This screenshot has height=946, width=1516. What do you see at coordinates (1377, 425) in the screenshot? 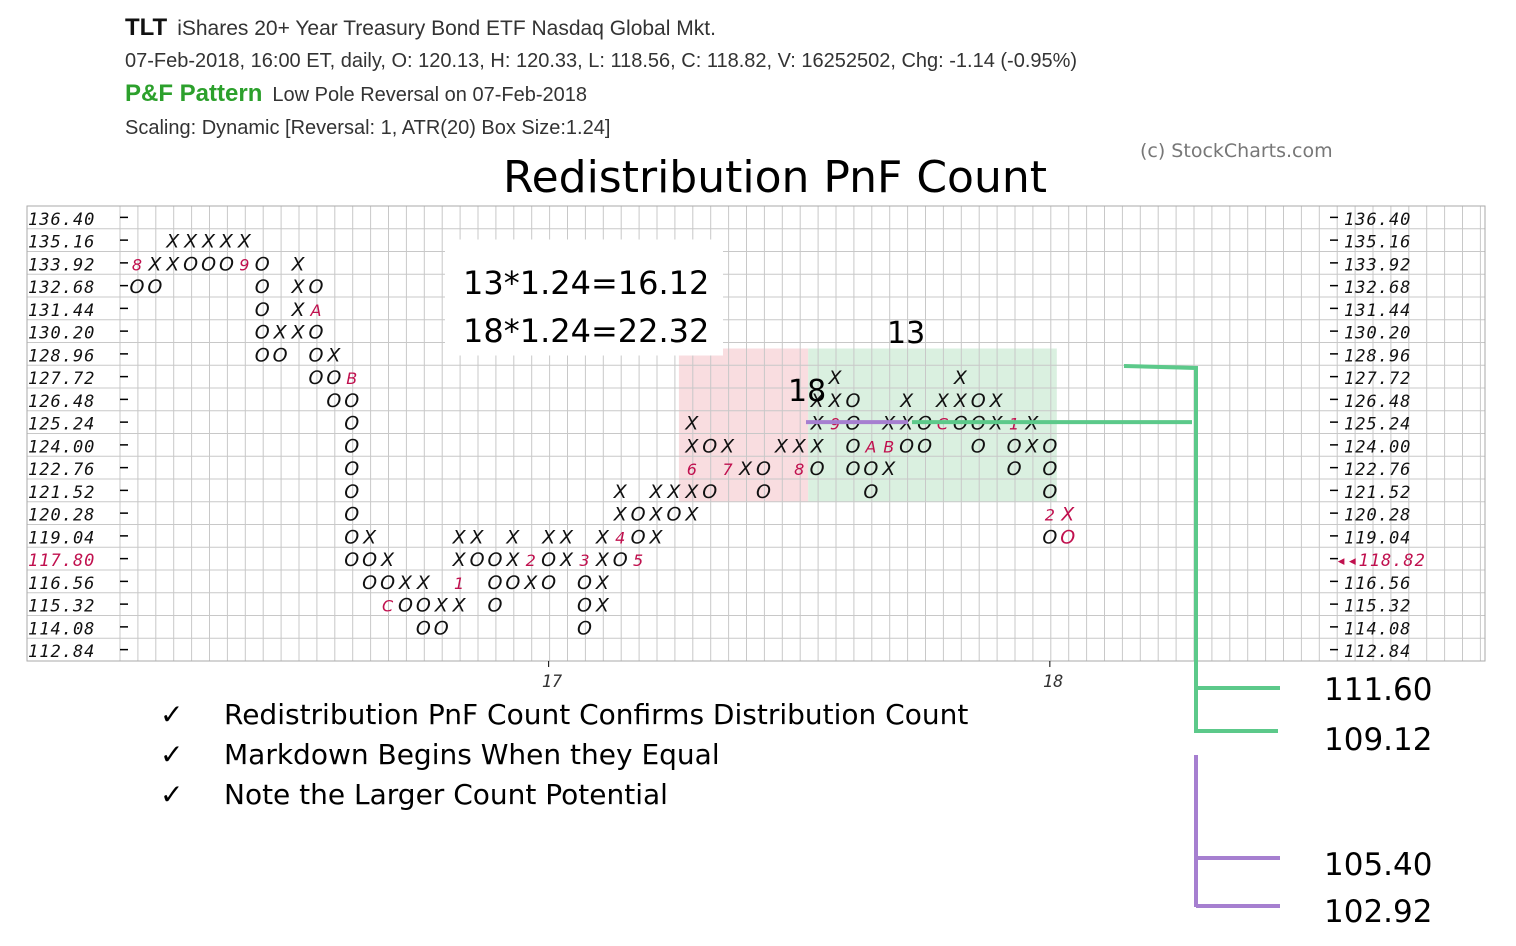
I see `price-label-right: 125.24` at bounding box center [1377, 425].